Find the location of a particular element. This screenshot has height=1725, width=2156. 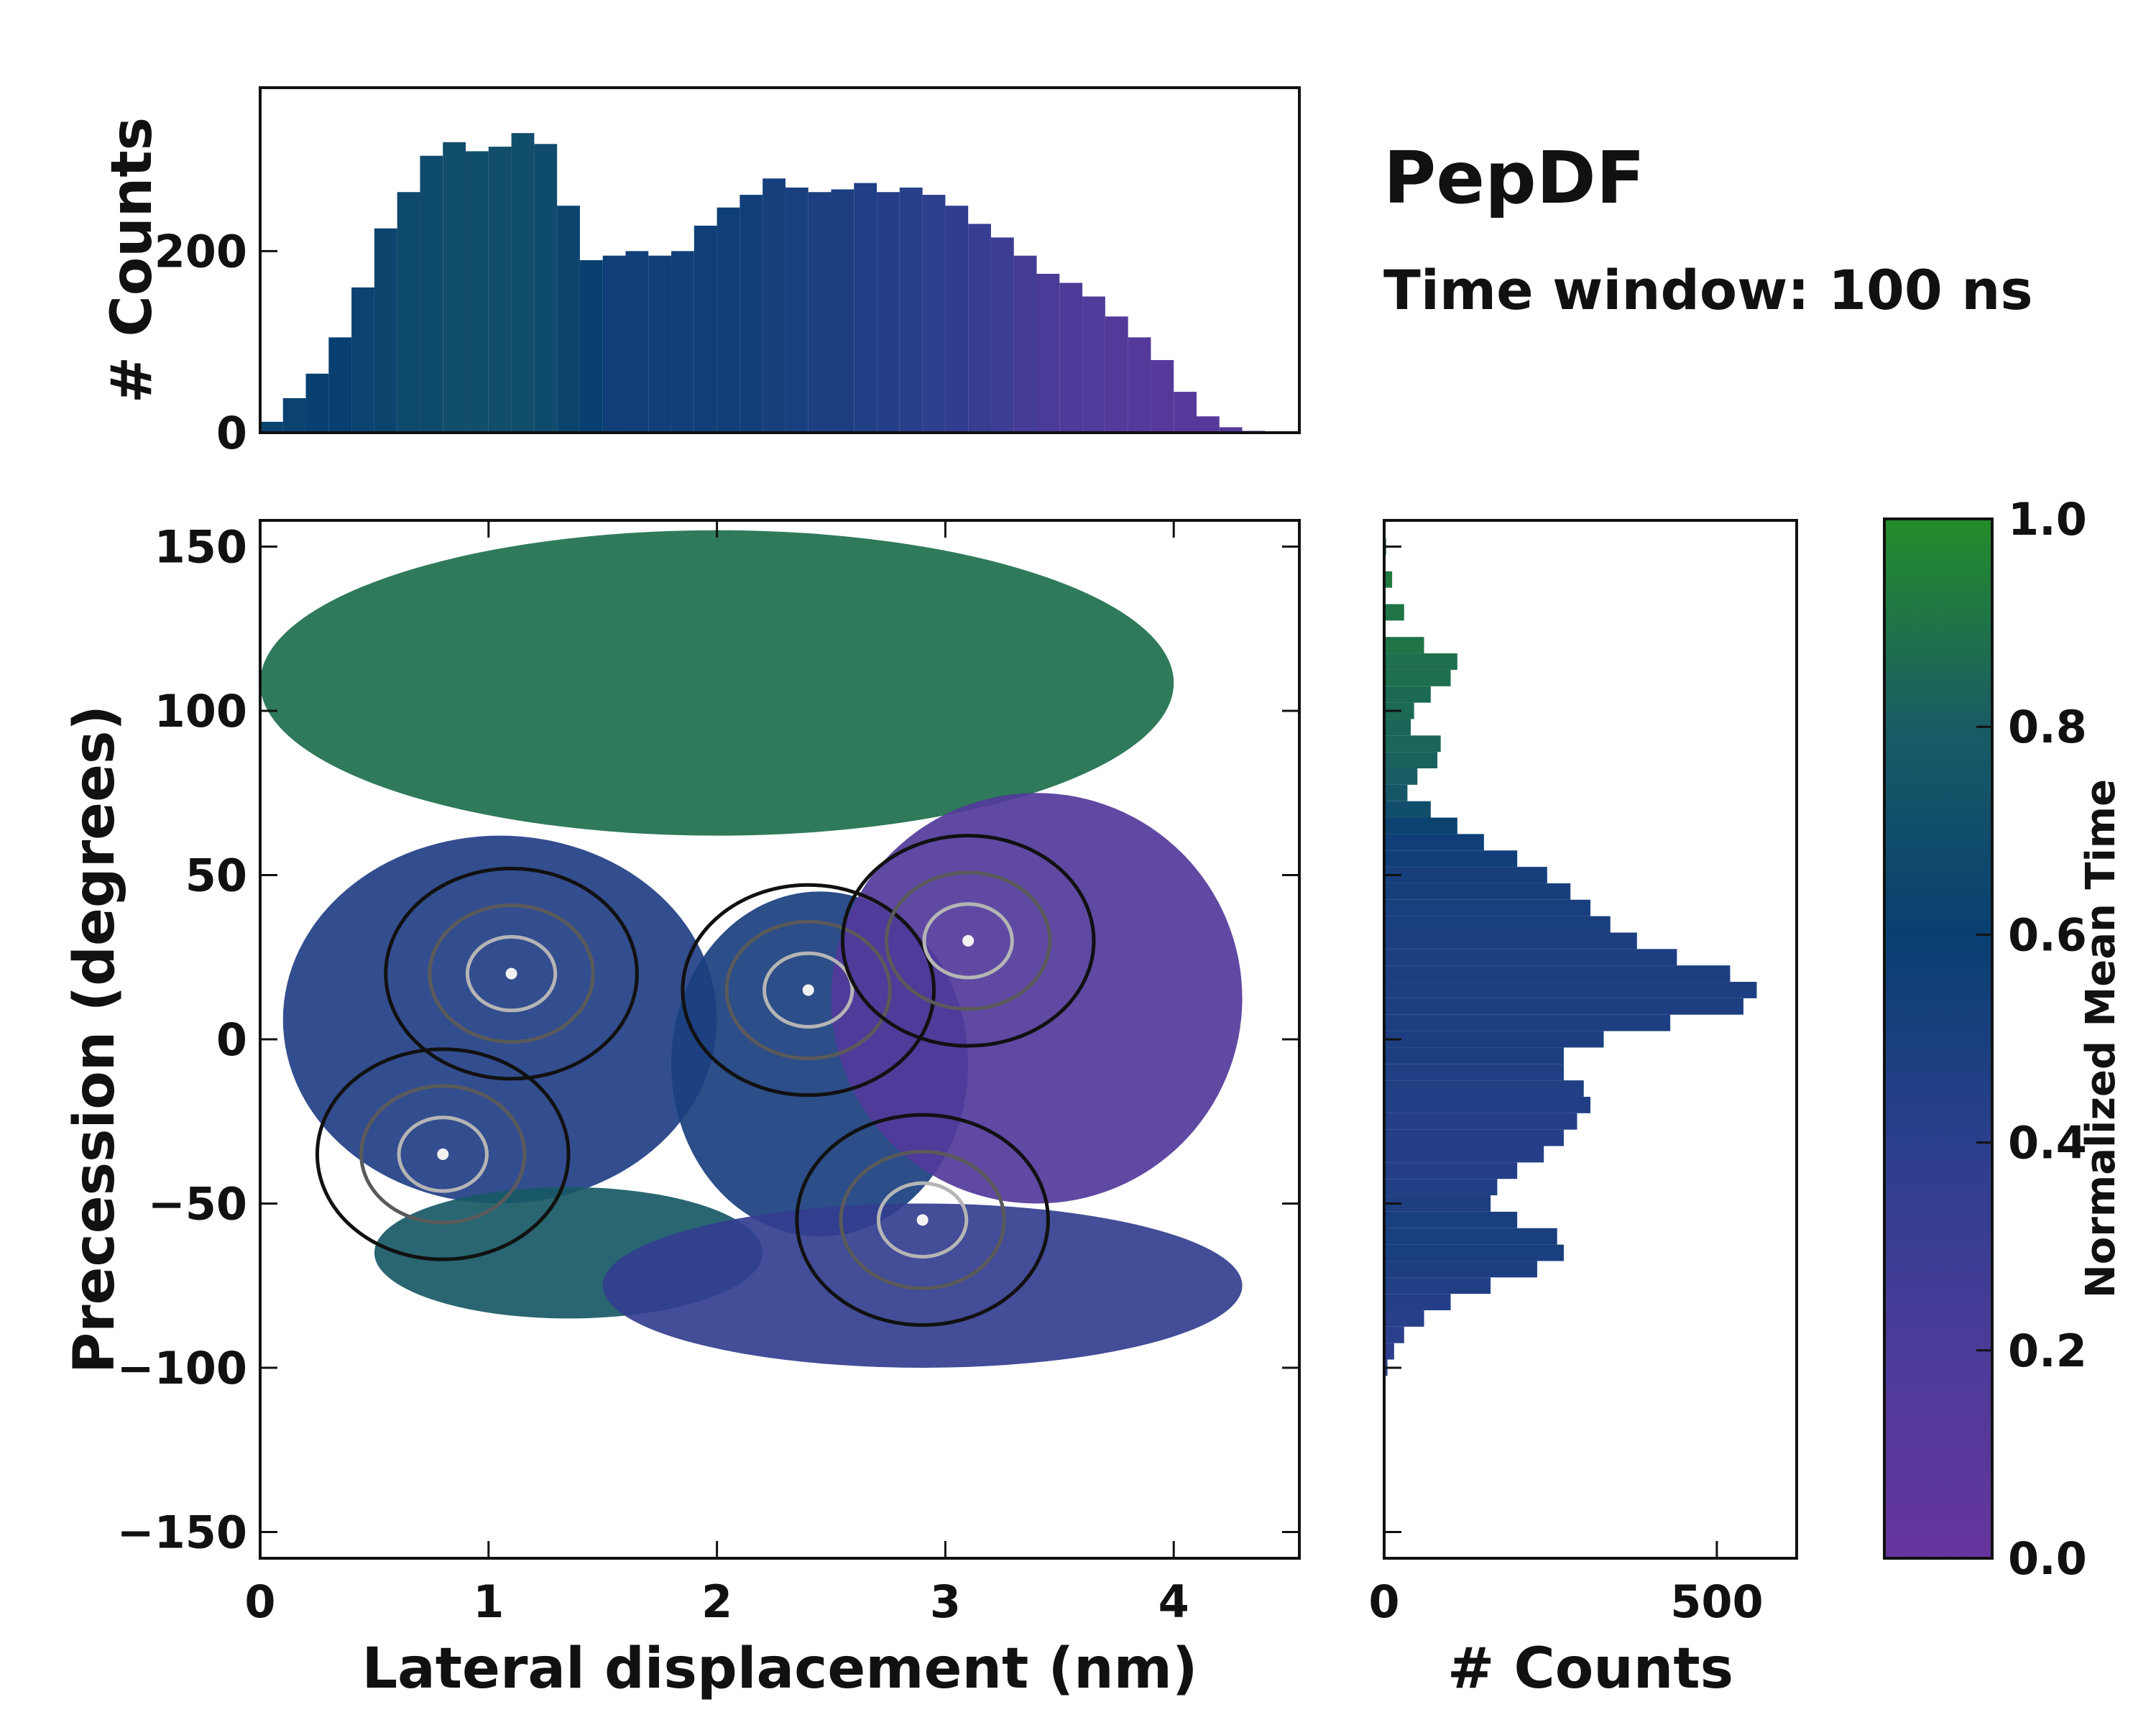

right-xtick-label: 0 is located at coordinates (1383, 1602).